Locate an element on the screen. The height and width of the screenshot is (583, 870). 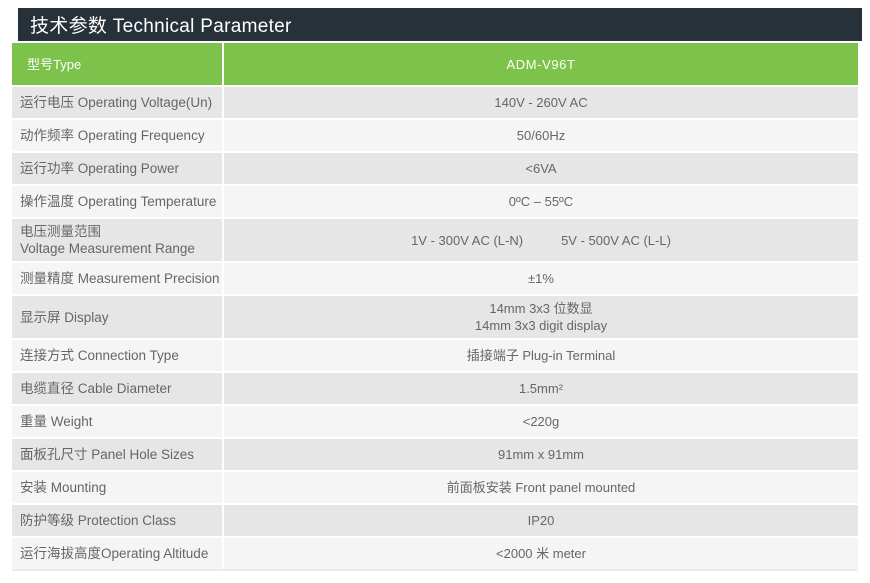
parameter-value: 50/60Hz is located at coordinates (541, 135).